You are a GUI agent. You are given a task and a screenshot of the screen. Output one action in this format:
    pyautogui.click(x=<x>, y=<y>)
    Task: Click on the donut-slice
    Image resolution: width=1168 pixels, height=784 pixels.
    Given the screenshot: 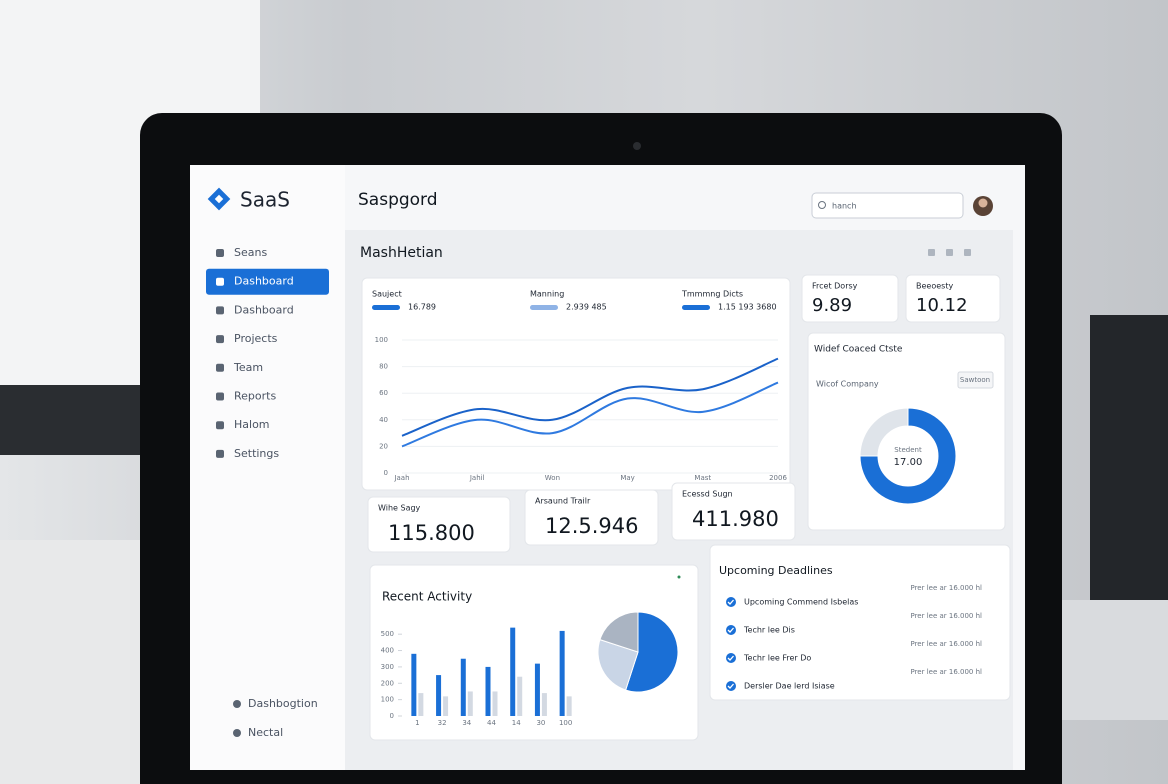 What is the action you would take?
    pyautogui.click(x=908, y=456)
    